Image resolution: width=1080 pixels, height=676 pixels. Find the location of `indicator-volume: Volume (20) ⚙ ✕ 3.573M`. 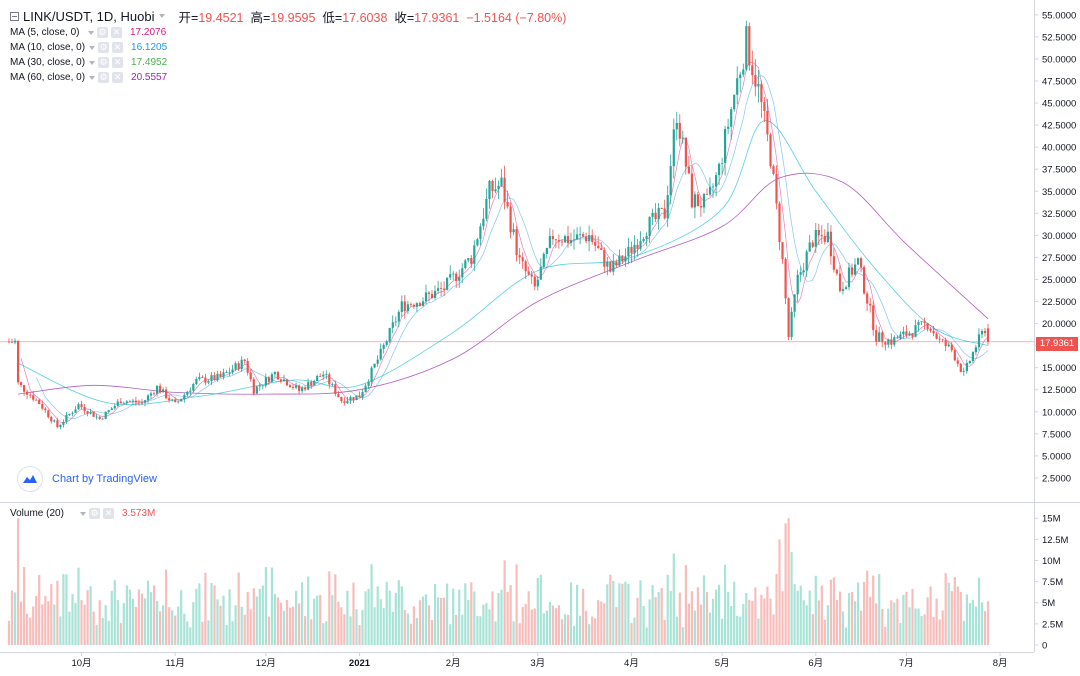

indicator-volume: Volume (20) ⚙ ✕ 3.573M is located at coordinates (82, 513).